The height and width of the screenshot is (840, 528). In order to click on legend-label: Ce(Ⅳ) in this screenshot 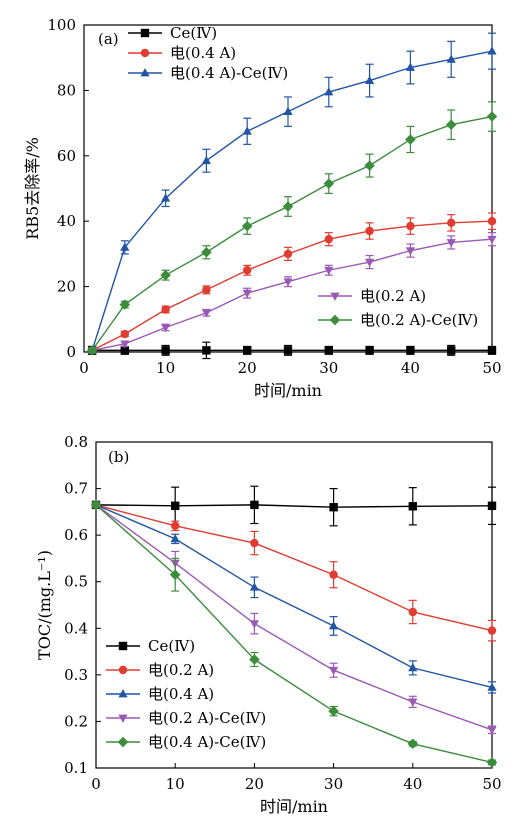, I will do `click(193, 33)`.